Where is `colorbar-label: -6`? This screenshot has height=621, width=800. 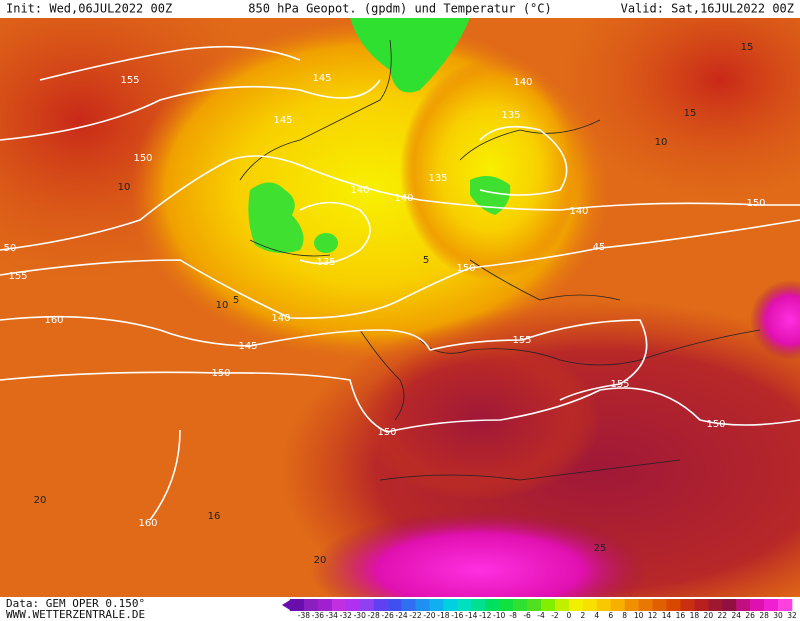 colorbar-label: -6 is located at coordinates (527, 615).